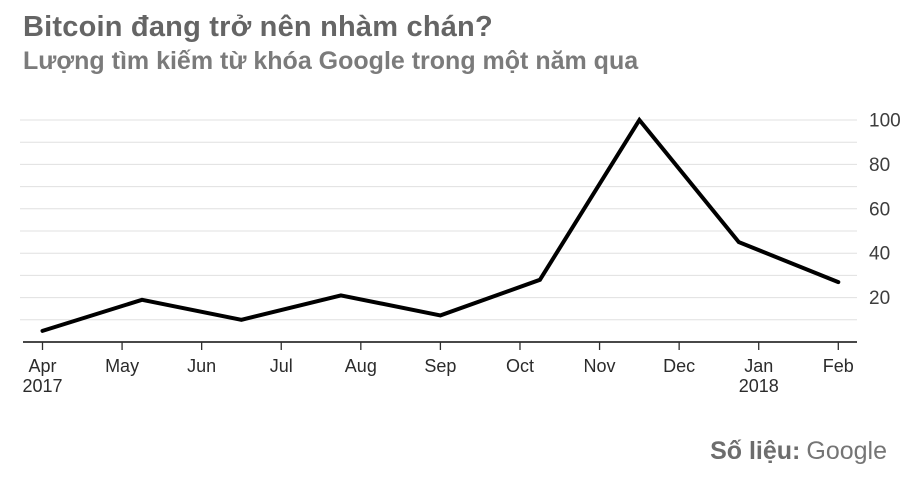 The width and height of the screenshot is (905, 489). I want to click on y-tick-label: 20, so click(879, 298).